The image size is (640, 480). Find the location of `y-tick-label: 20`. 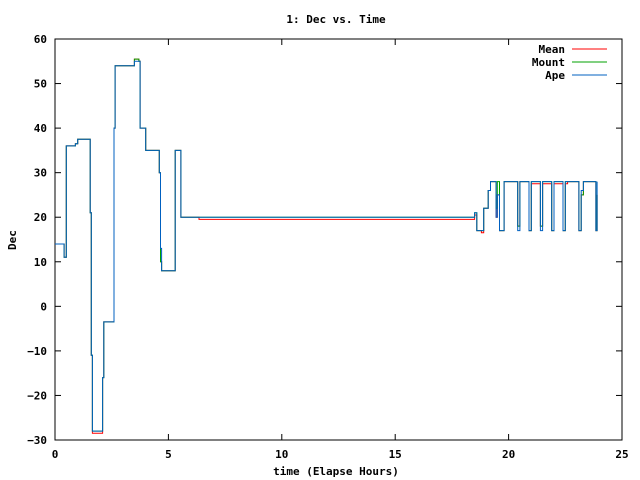

y-tick-label: 20 is located at coordinates (40, 217).